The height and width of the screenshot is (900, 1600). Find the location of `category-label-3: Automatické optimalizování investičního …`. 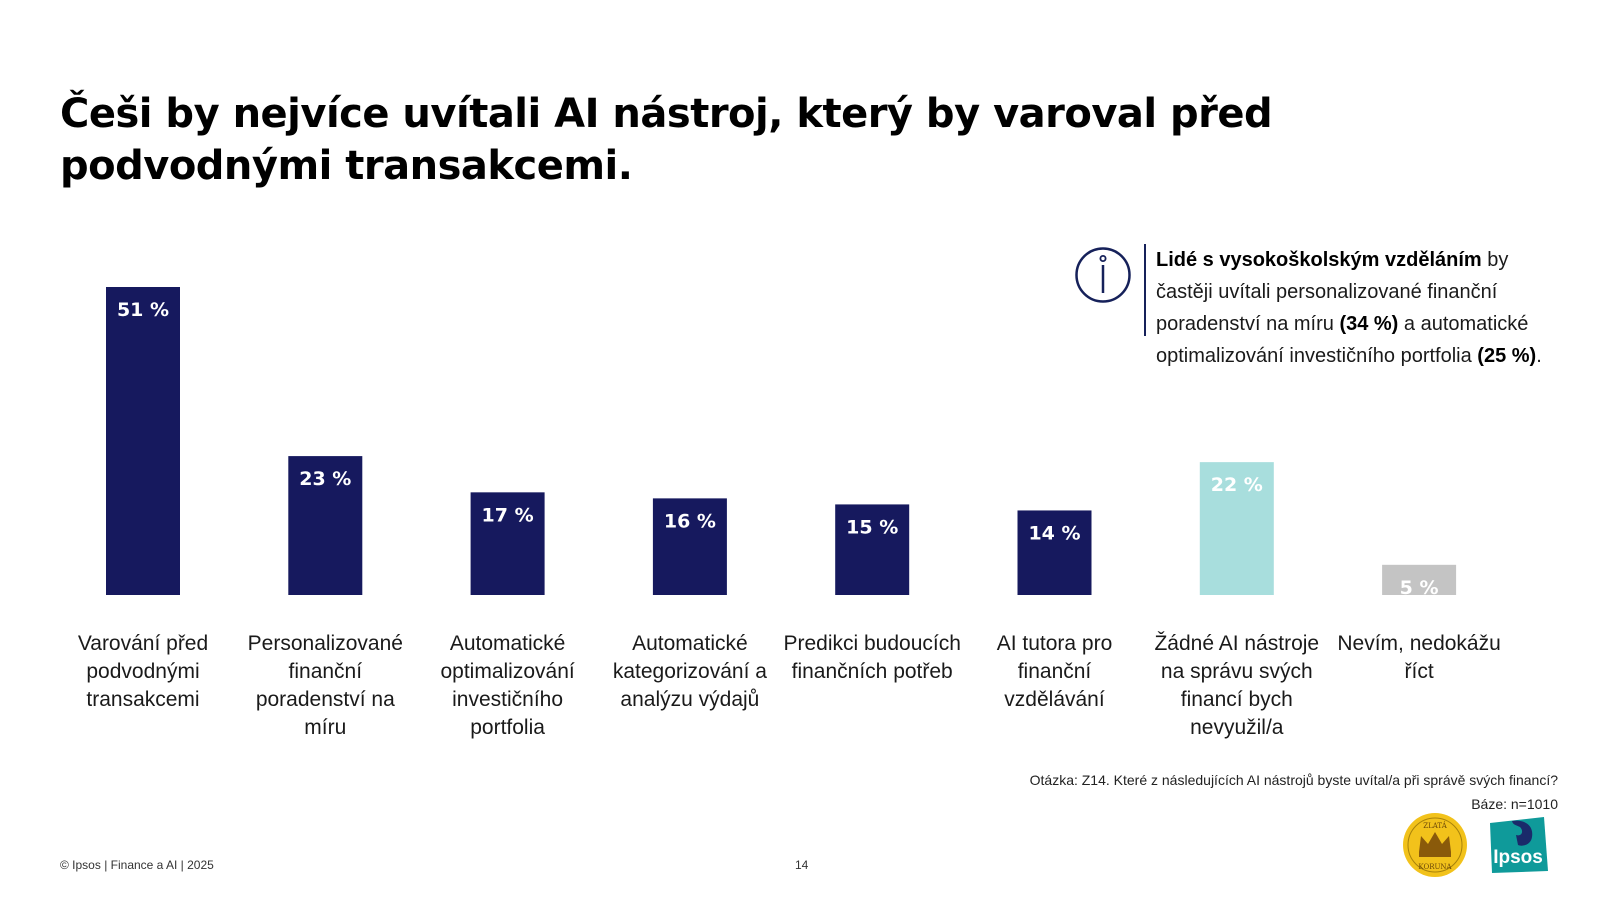

category-label-3: Automatické optimalizování investičního … is located at coordinates (507, 685).